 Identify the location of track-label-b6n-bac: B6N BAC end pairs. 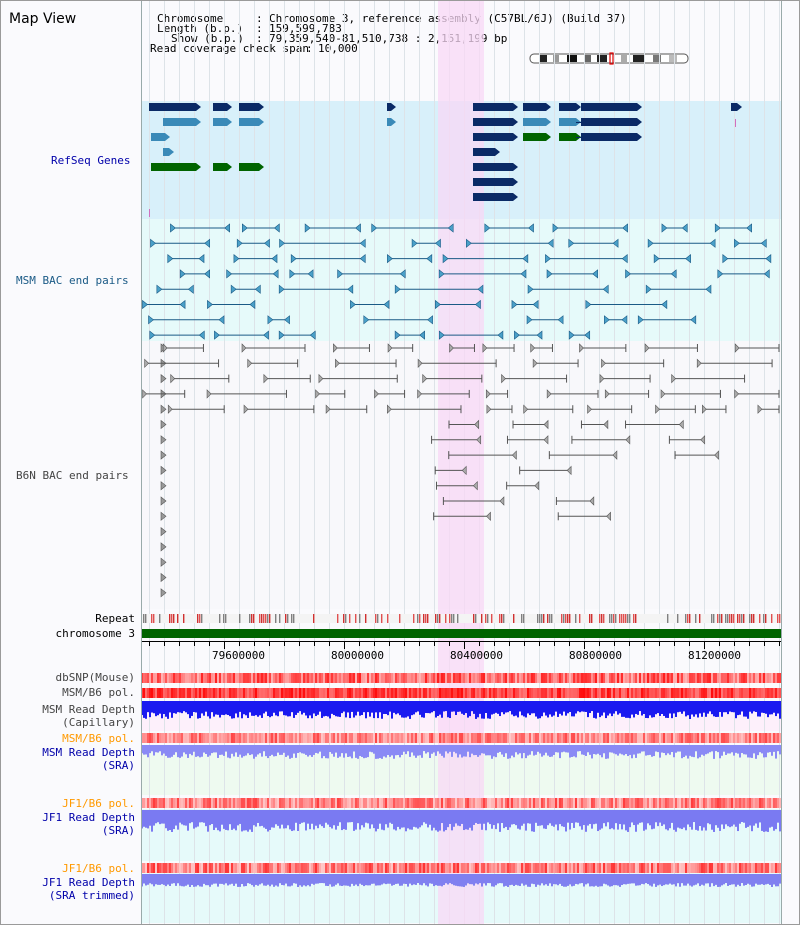
(72, 475).